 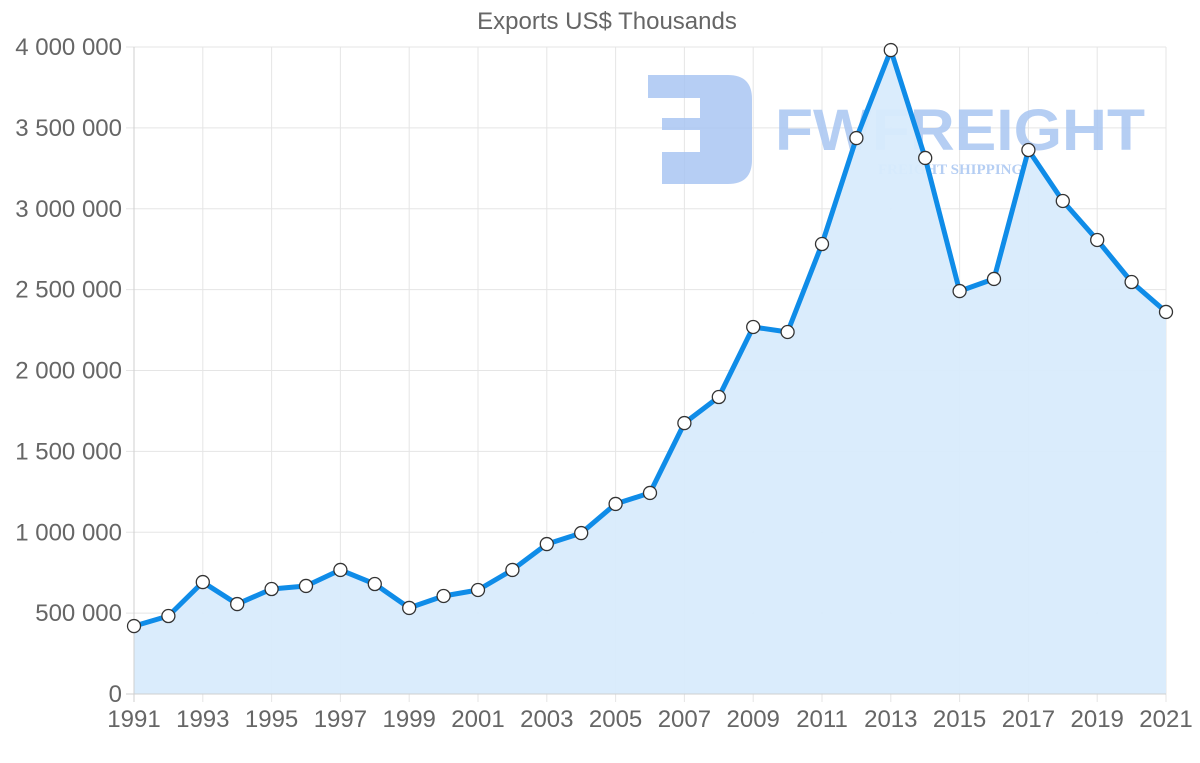 I want to click on y-tick-label: 3 500 000, so click(x=68, y=128).